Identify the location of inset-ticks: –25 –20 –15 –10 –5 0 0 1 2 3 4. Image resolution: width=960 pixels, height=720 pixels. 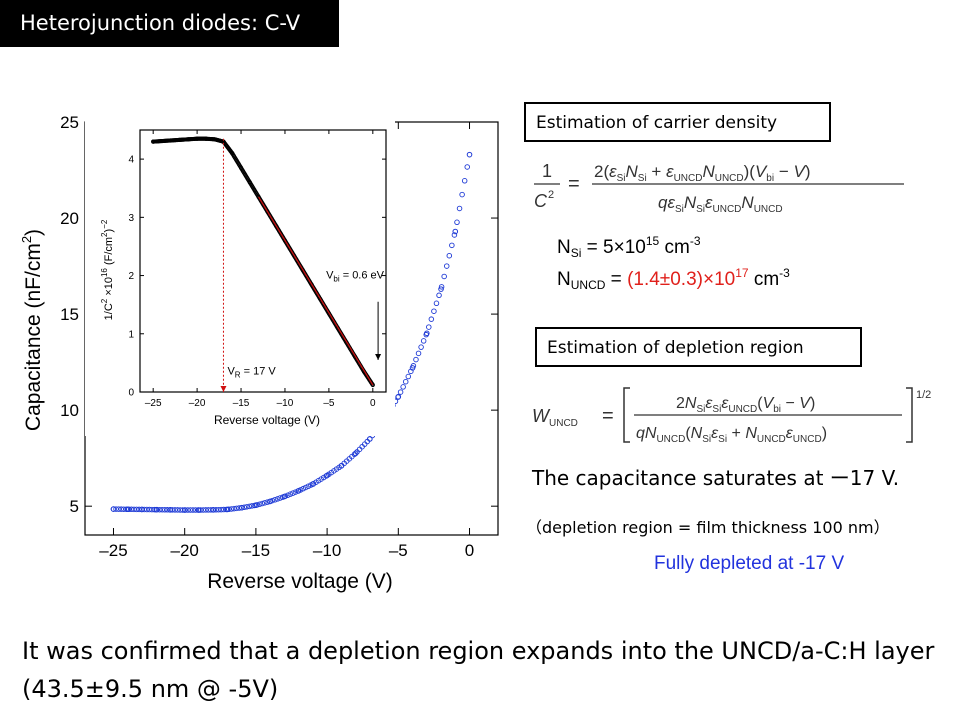
(257, 269).